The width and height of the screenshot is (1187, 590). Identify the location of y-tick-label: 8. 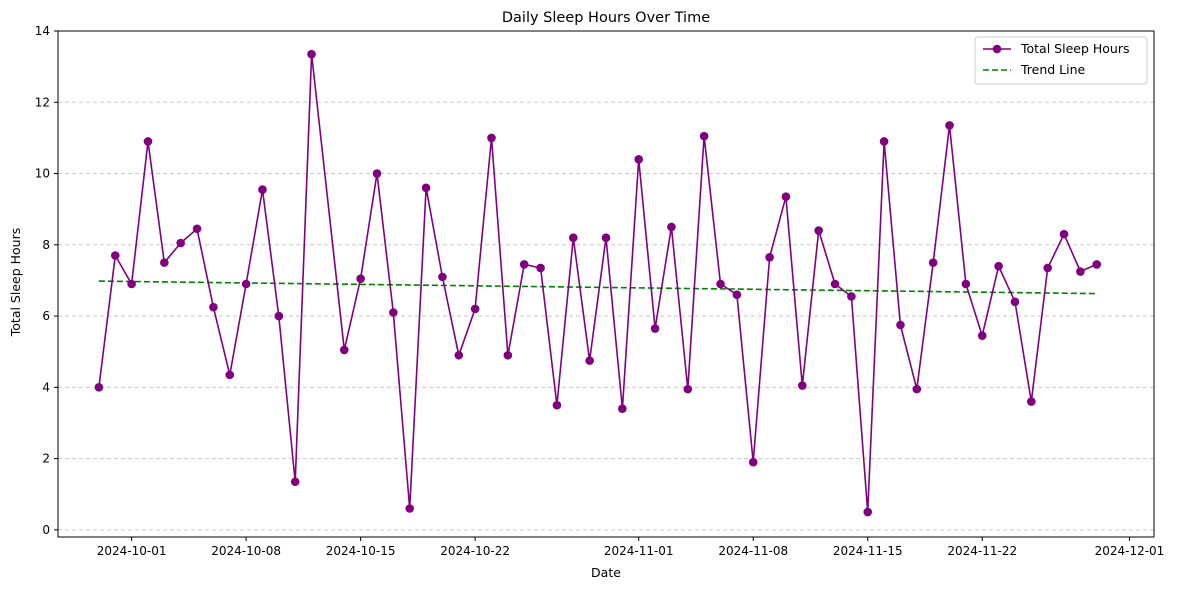
(46, 245).